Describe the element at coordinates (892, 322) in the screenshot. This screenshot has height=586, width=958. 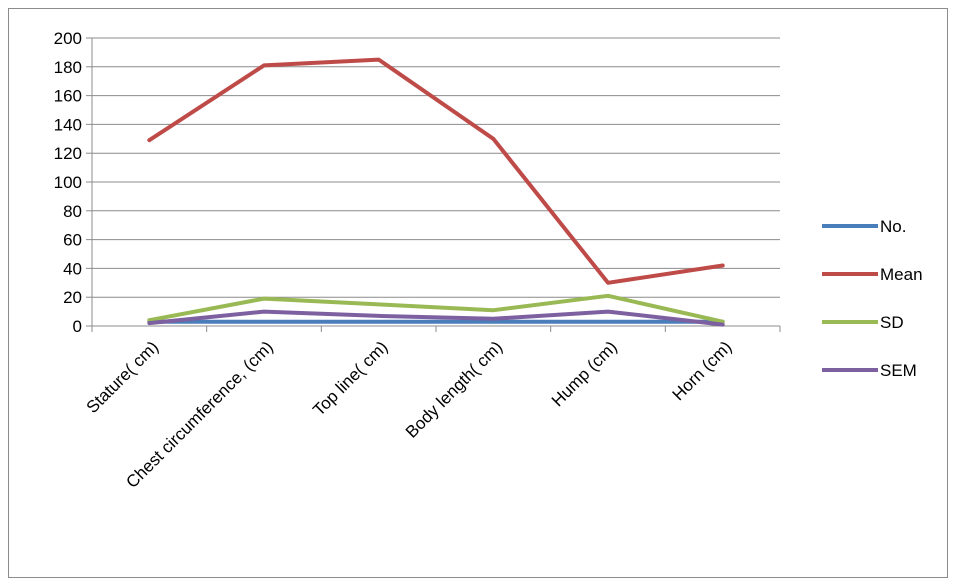
I see `legend-label: SD` at that location.